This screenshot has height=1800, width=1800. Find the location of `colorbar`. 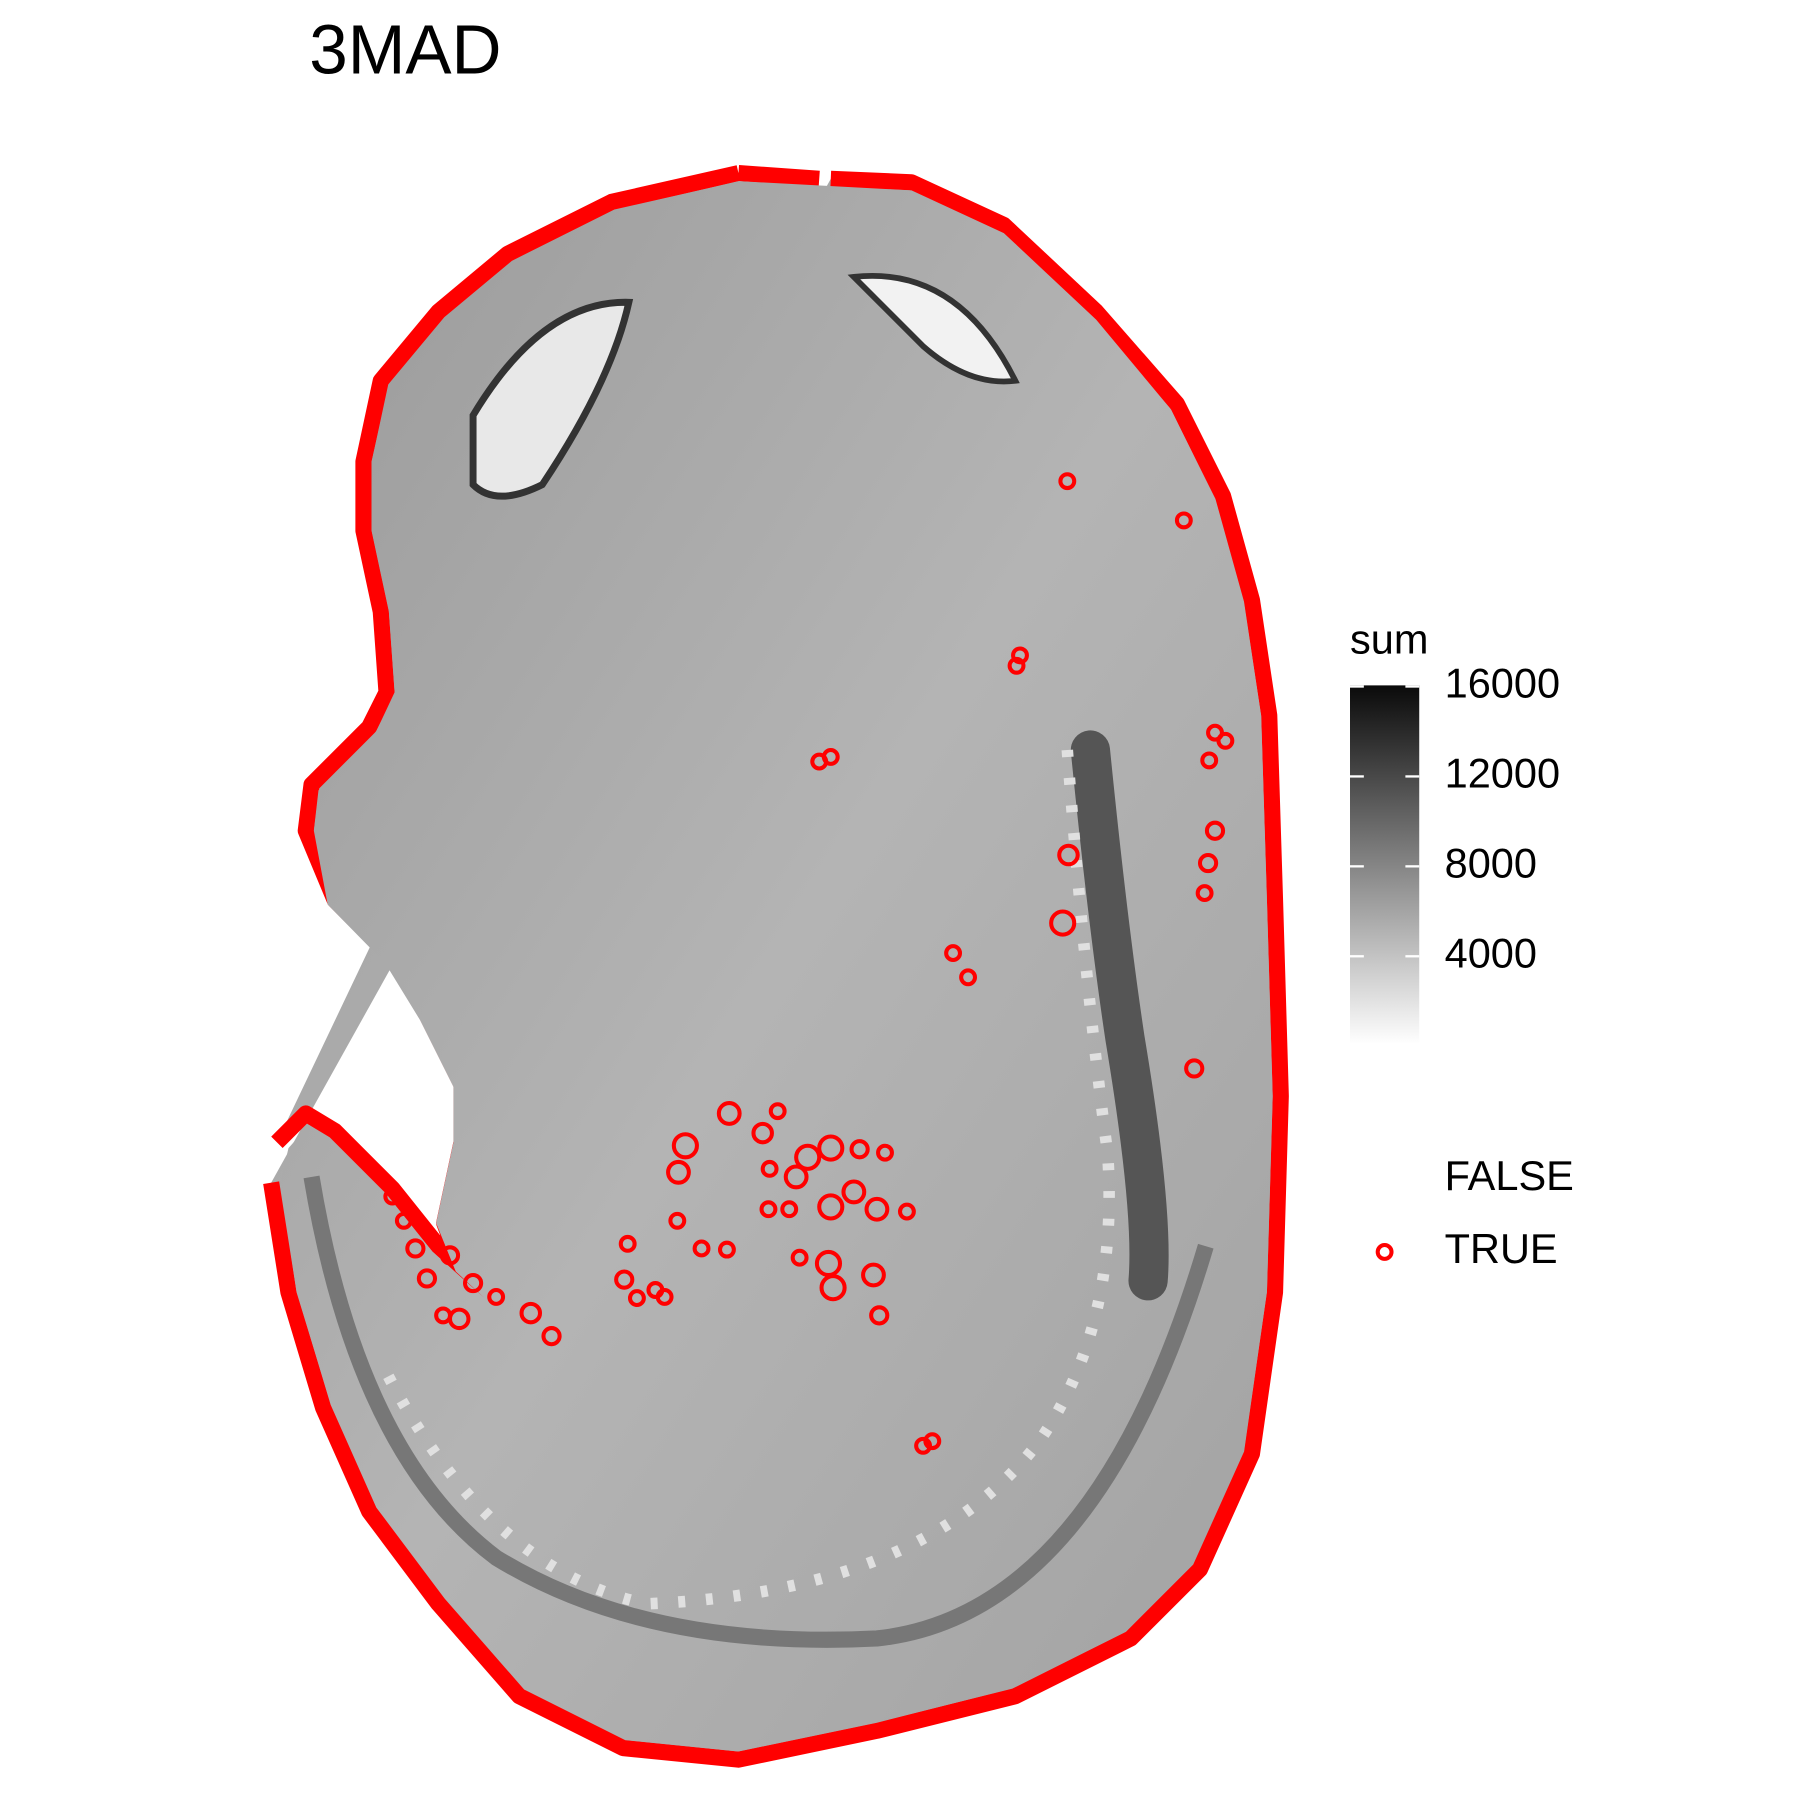

colorbar is located at coordinates (1385, 865).